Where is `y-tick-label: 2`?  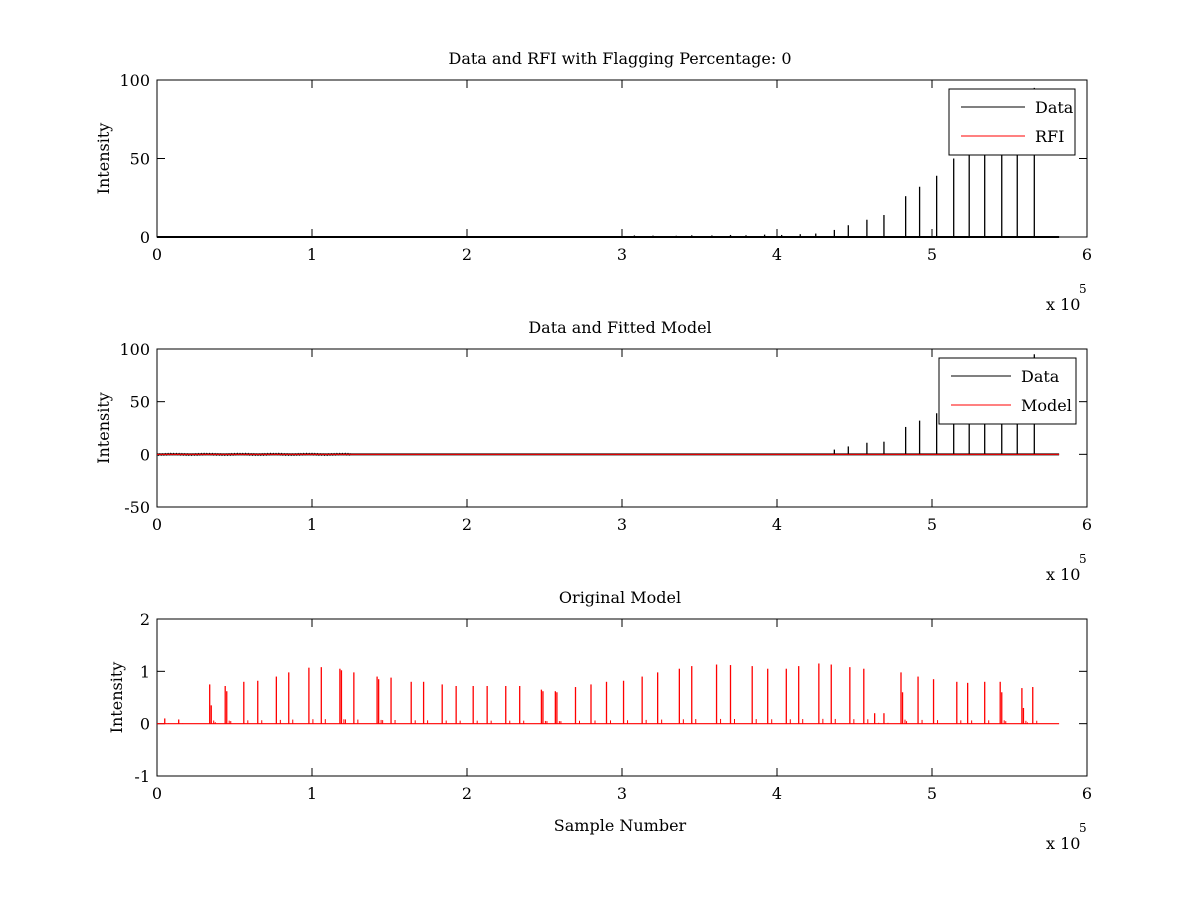
y-tick-label: 2 is located at coordinates (145, 619).